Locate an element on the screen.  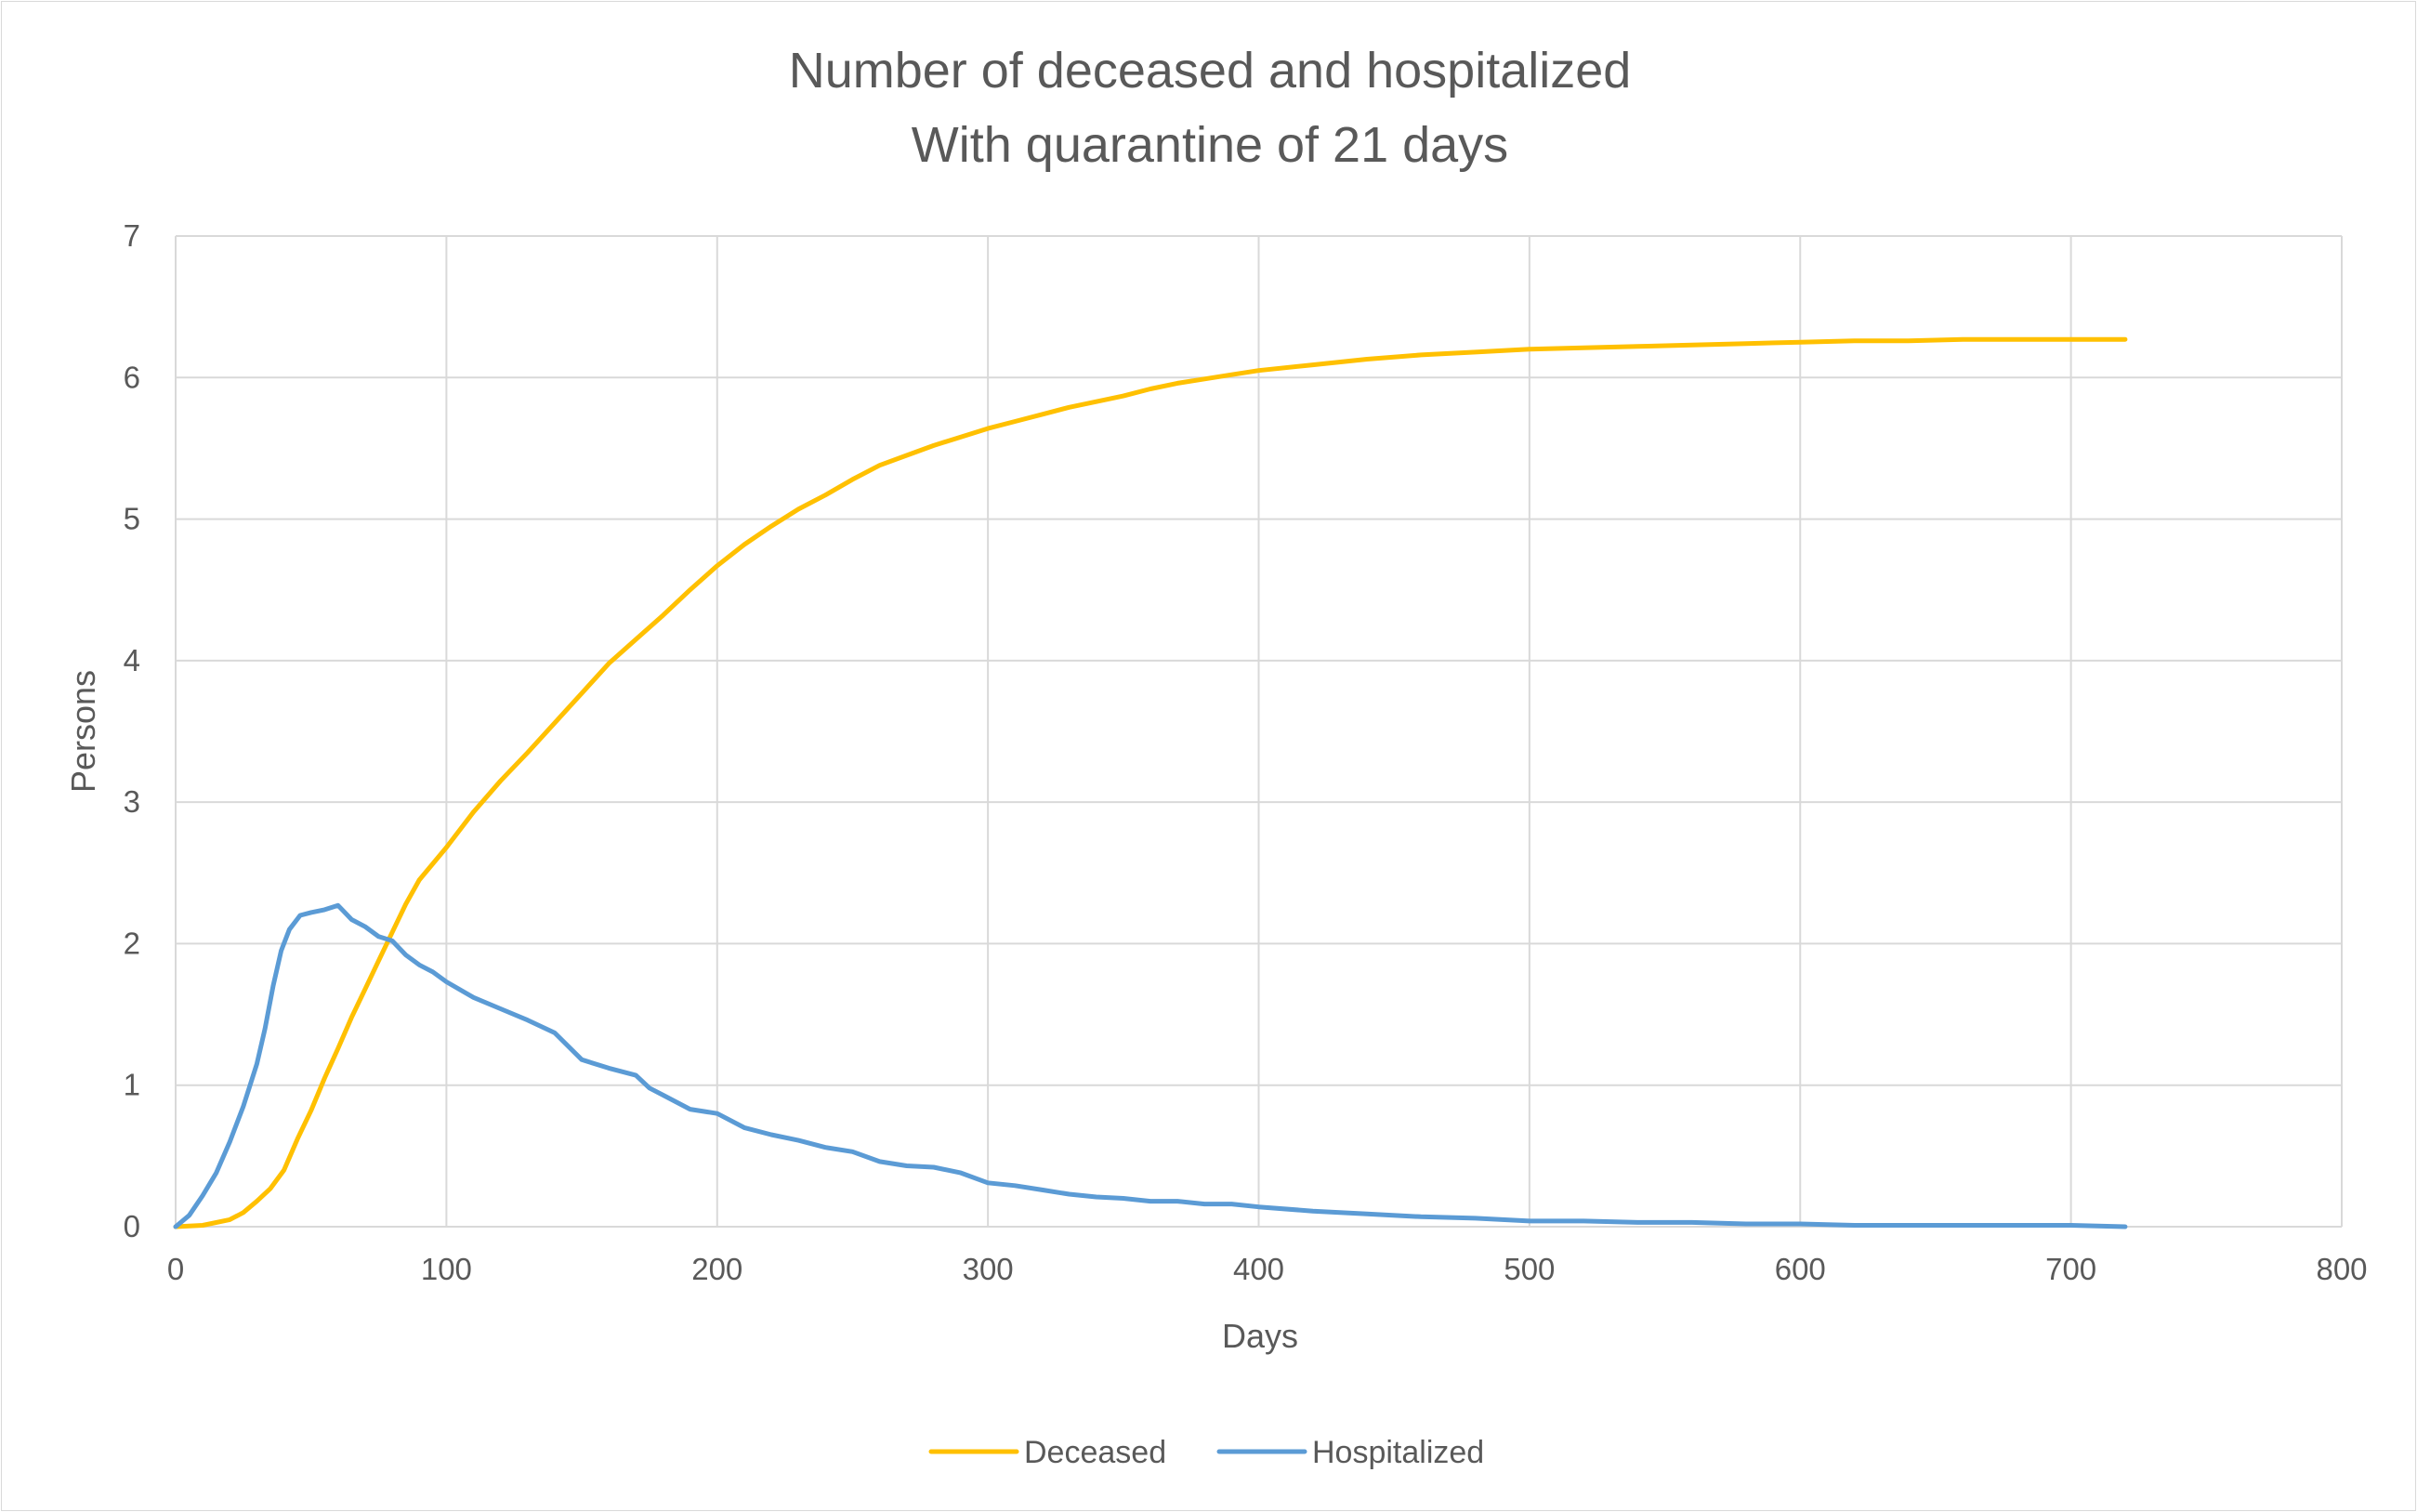
y-tick-label: 0 is located at coordinates (132, 1226).